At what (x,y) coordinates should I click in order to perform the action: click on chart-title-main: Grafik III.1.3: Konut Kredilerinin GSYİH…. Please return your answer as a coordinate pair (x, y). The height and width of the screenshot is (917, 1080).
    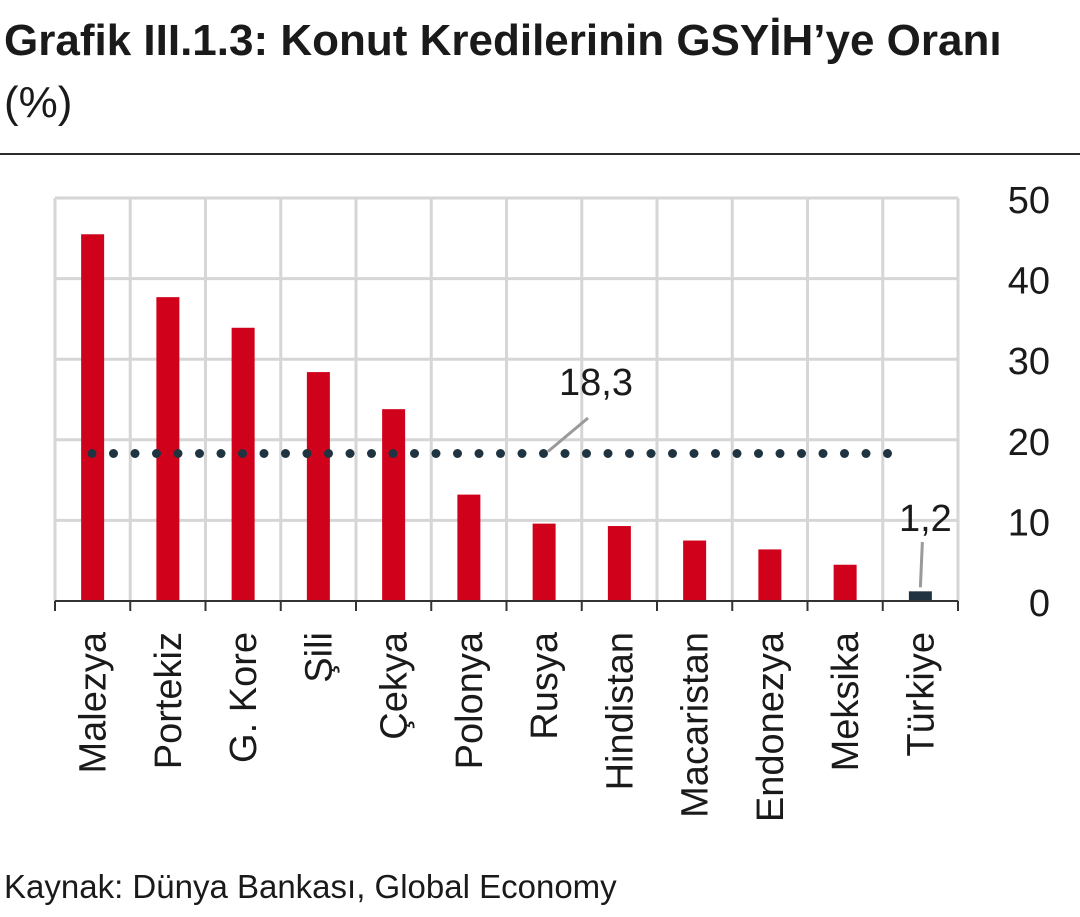
    Looking at the image, I should click on (503, 40).